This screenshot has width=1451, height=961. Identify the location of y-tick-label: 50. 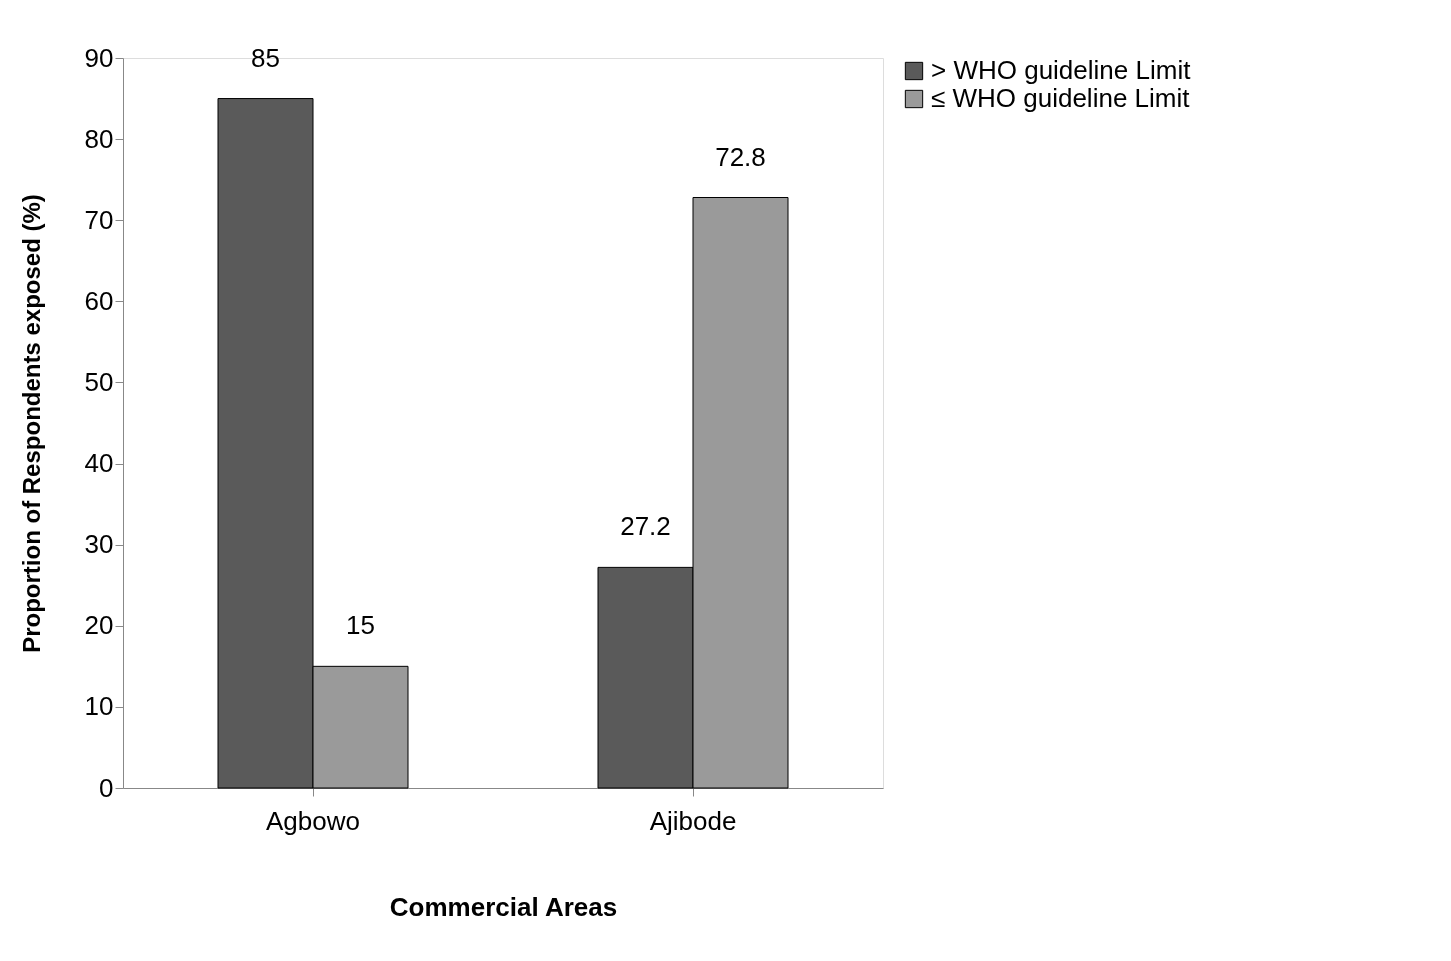
(99, 381).